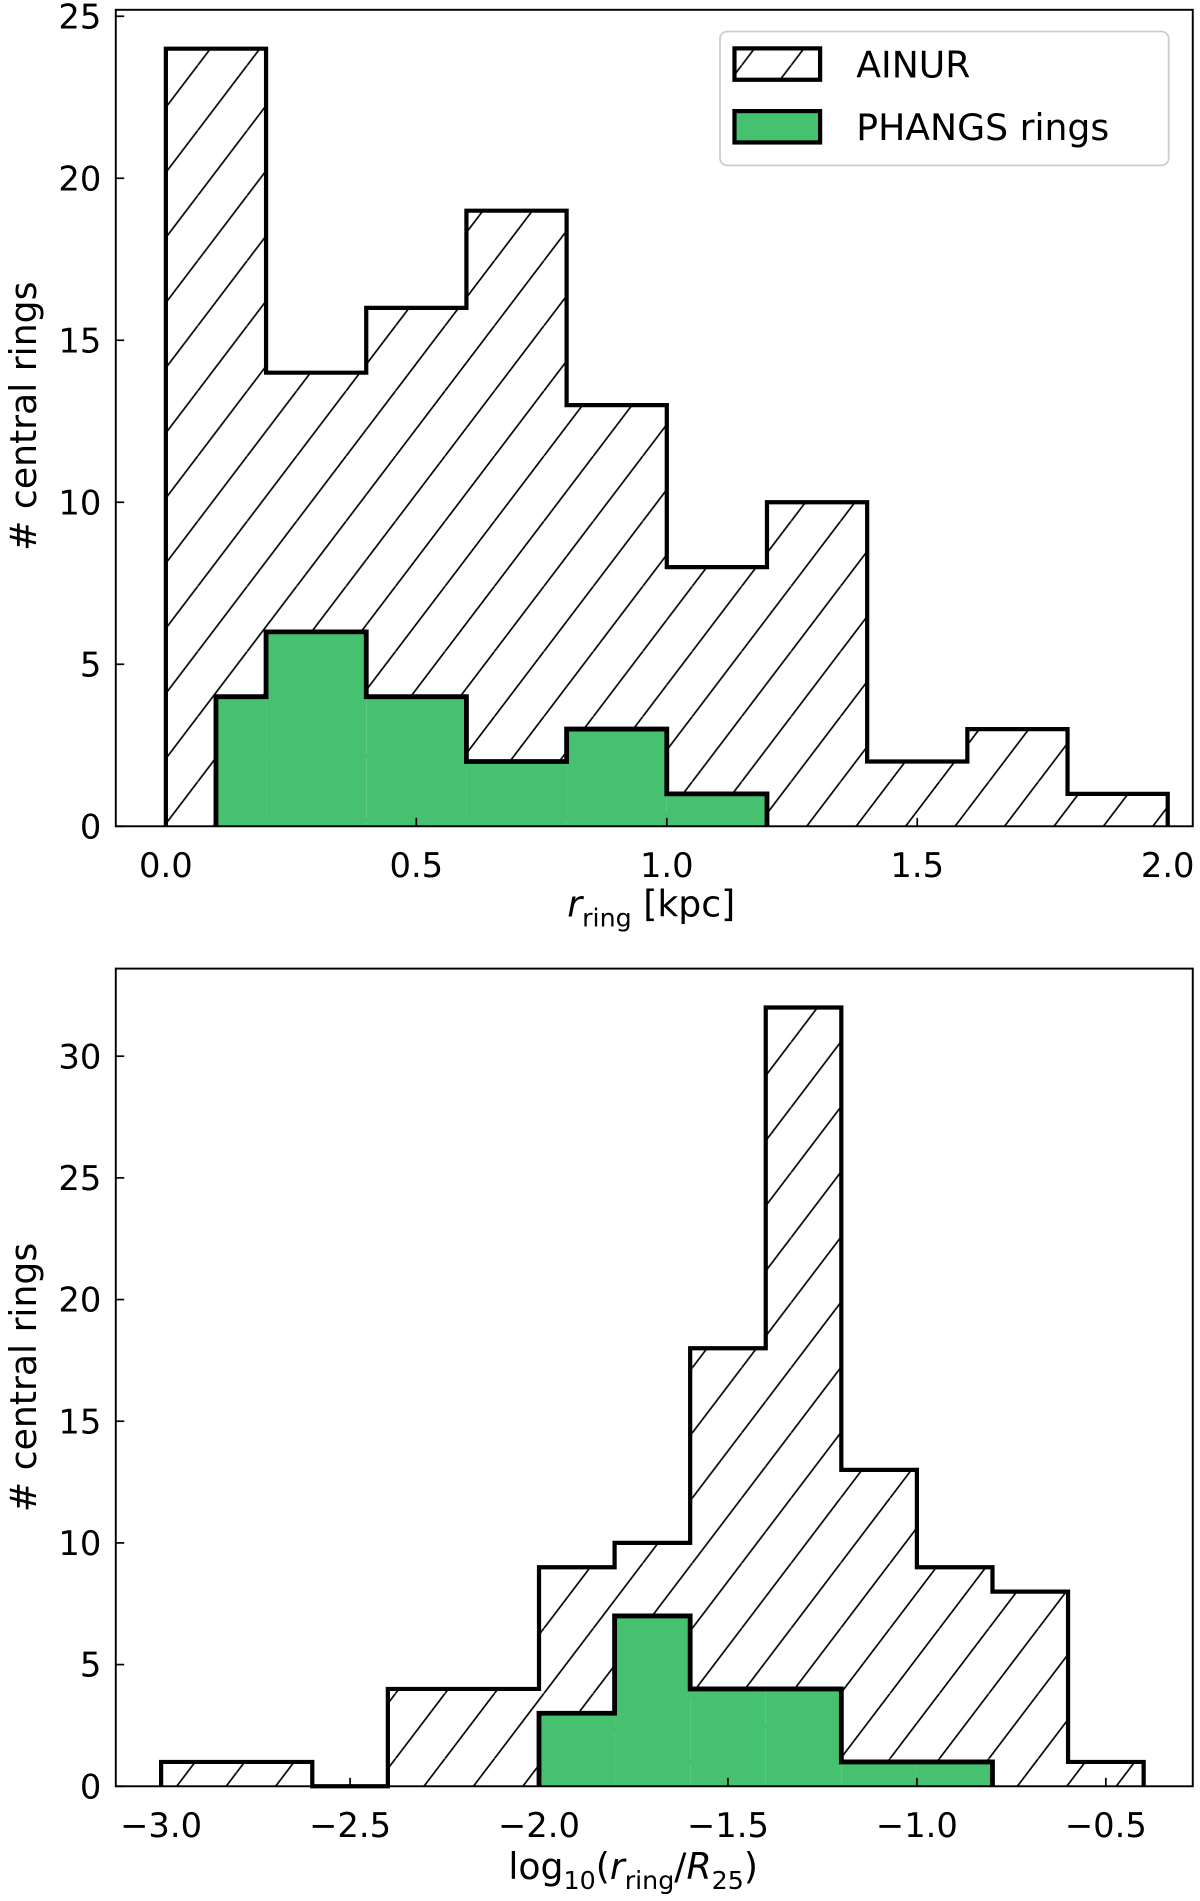 Image resolution: width=1200 pixels, height=1901 pixels. I want to click on x-tick-label: 0.5, so click(416, 865).